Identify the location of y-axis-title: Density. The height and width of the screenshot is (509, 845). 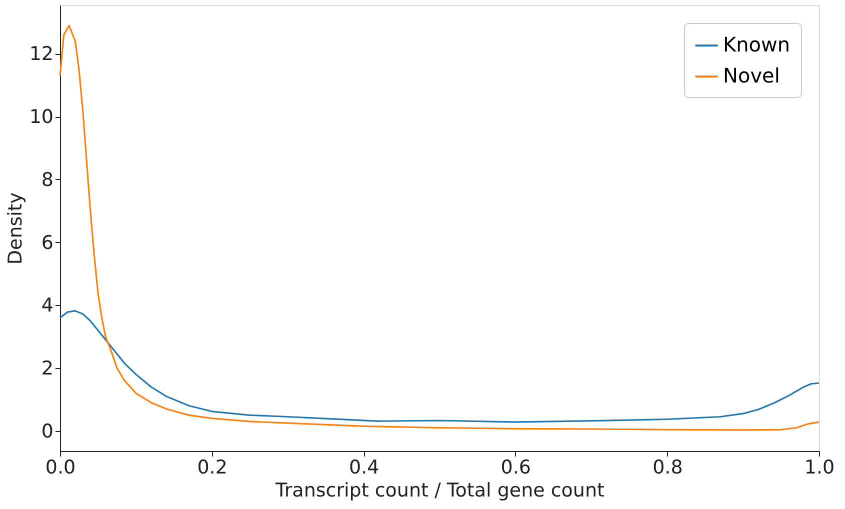
(15, 228).